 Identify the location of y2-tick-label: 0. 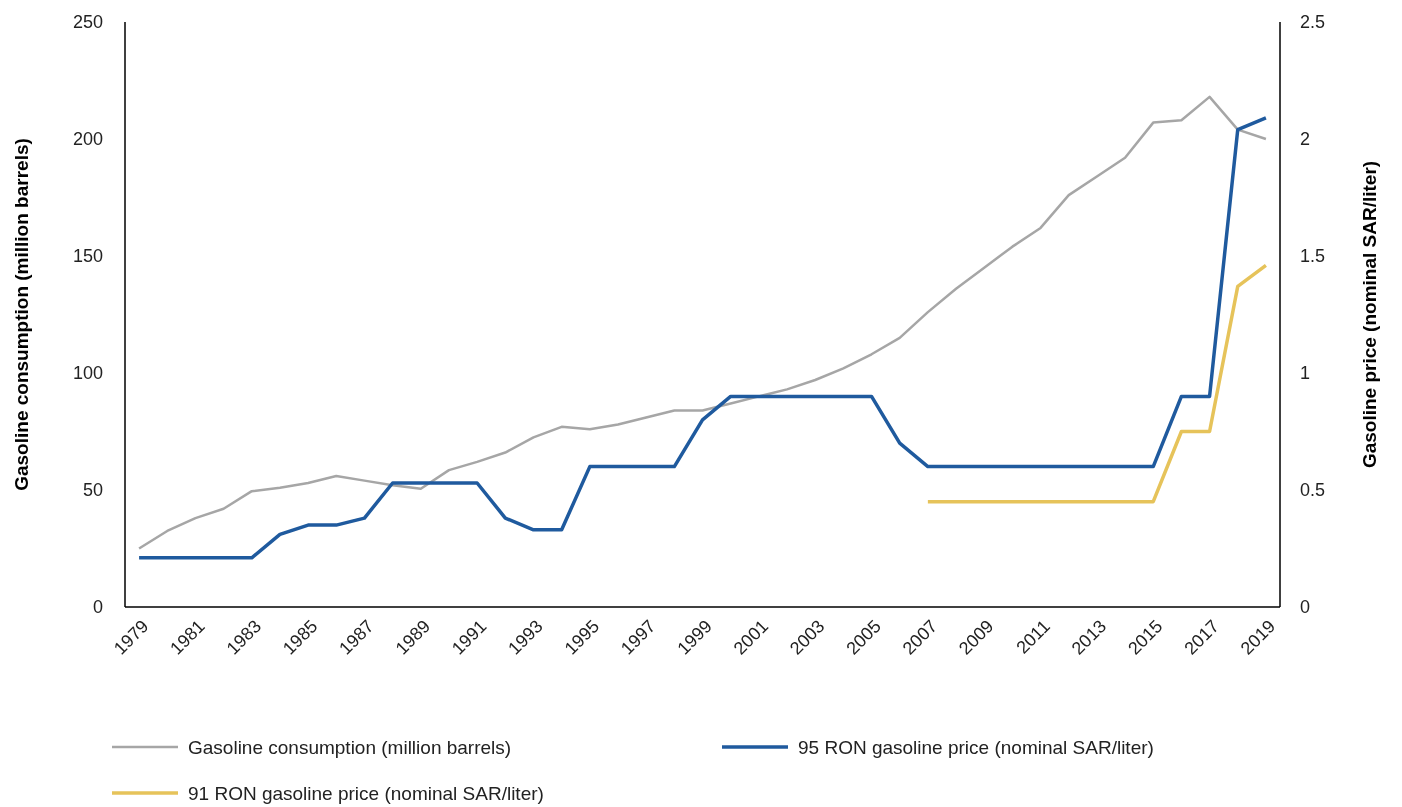
(1305, 607).